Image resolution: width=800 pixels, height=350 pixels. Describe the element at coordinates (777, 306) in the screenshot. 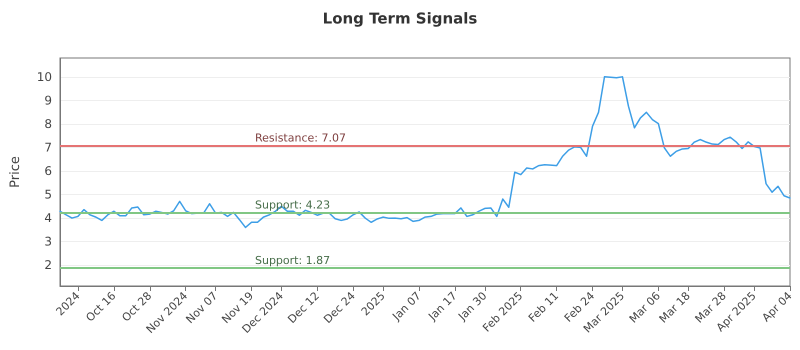

I see `x-tick-label: Apr 04` at that location.